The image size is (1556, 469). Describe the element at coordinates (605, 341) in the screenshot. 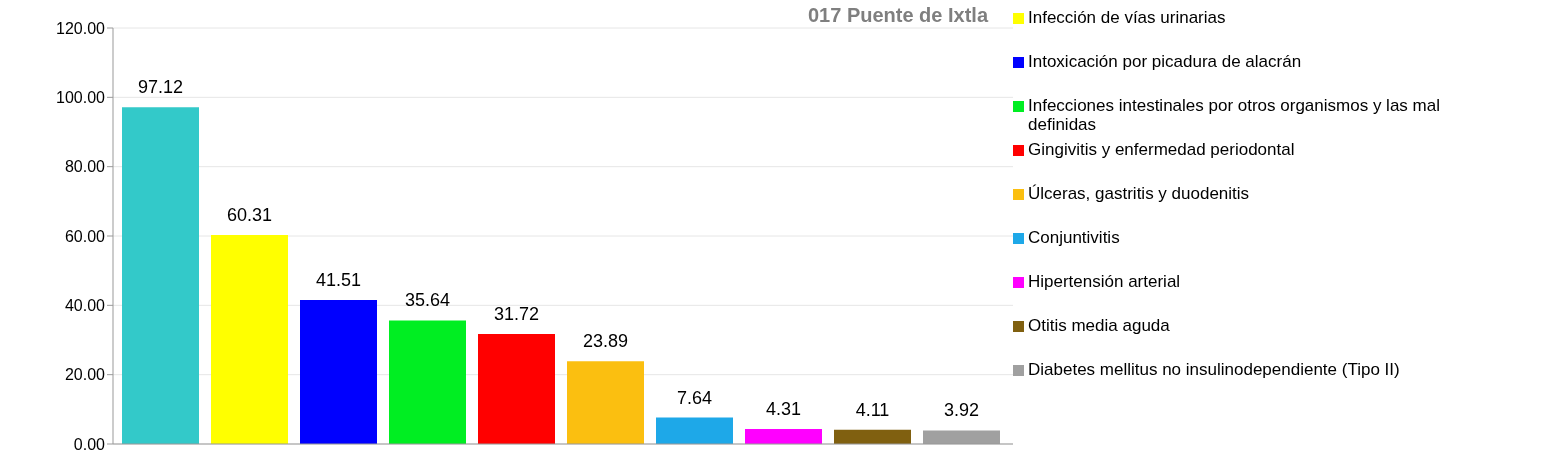

I see `data-label: 23.89` at that location.